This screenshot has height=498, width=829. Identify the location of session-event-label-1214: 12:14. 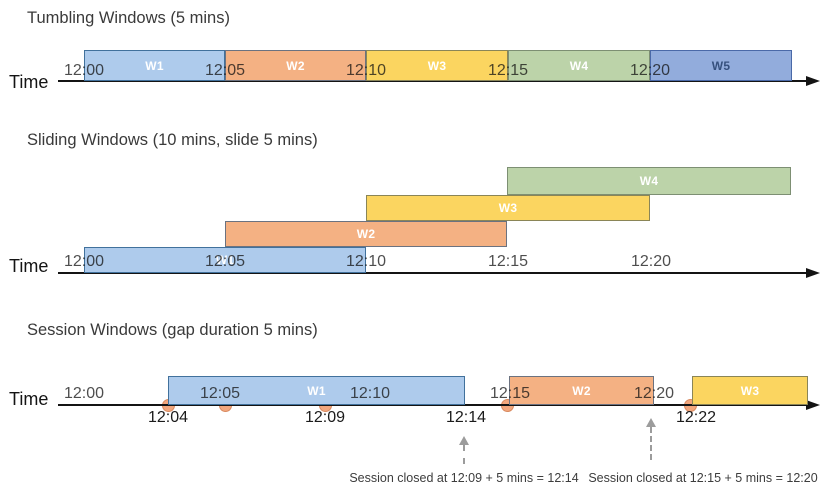
(466, 417).